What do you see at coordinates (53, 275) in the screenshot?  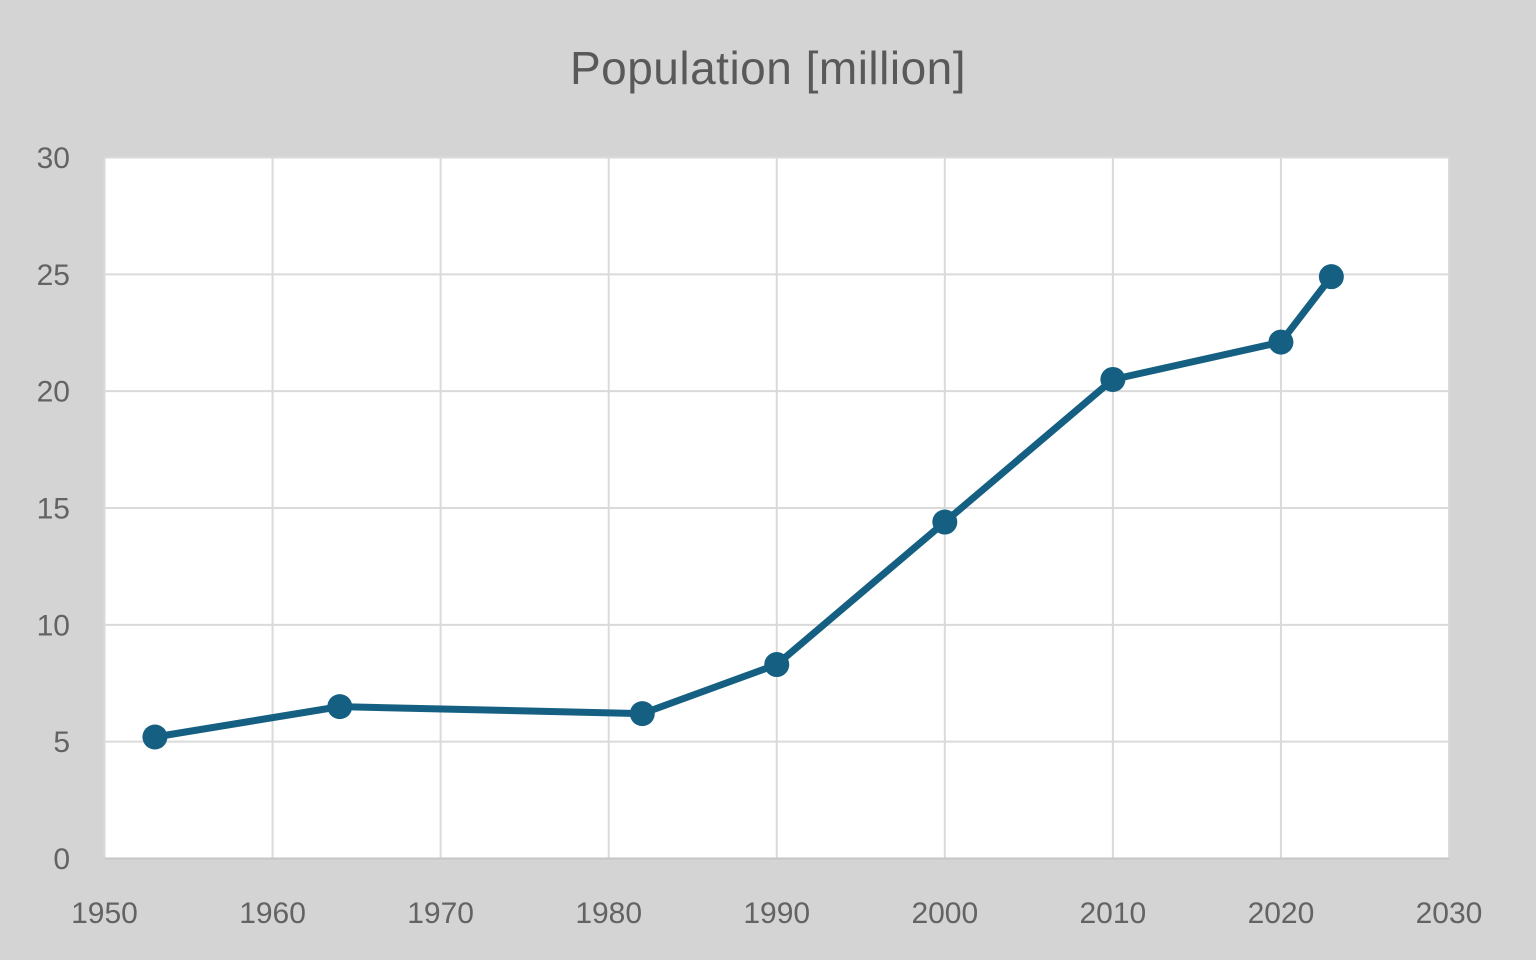 I see `y-tick-label: 25` at bounding box center [53, 275].